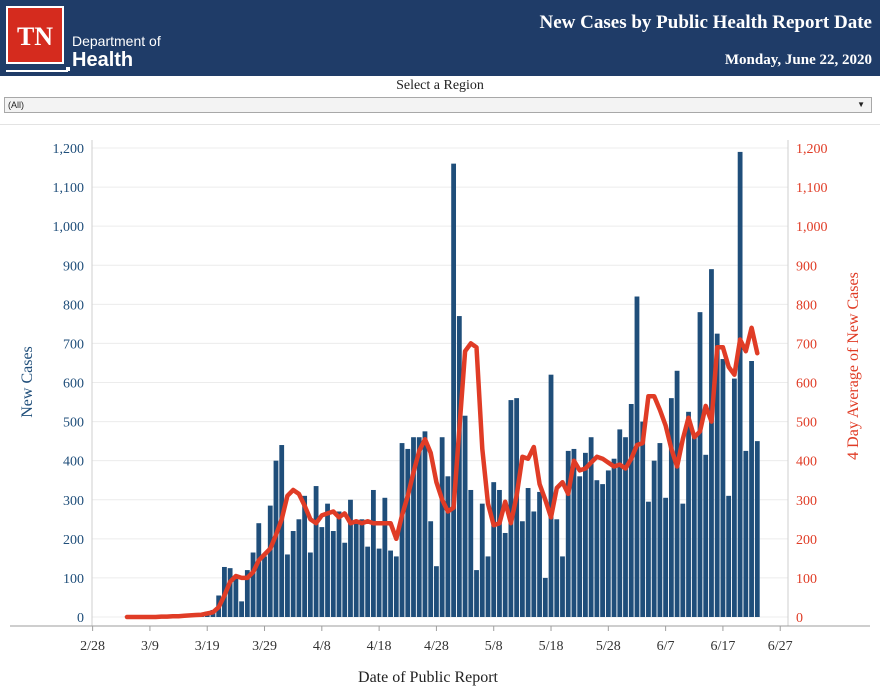  I want to click on y2-tick-label: 200, so click(806, 540).